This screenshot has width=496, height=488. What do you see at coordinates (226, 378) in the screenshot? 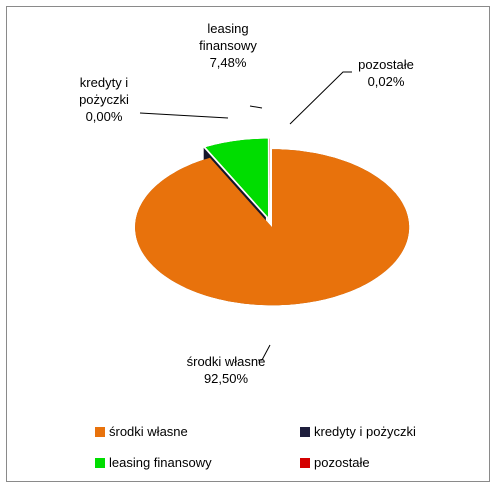
I see `data-label-value: 92,50%` at bounding box center [226, 378].